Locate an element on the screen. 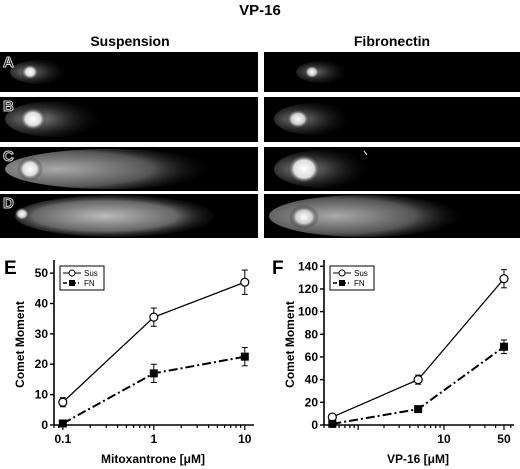 The height and width of the screenshot is (469, 520). comet-image-a-suspension is located at coordinates (129, 72).